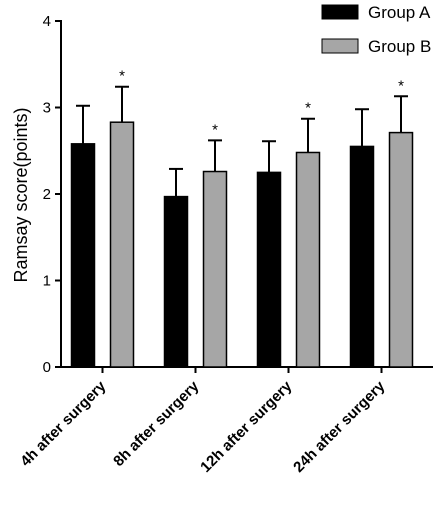 This screenshot has height=508, width=447. I want to click on legend: Group A Group B, so click(376, 29).